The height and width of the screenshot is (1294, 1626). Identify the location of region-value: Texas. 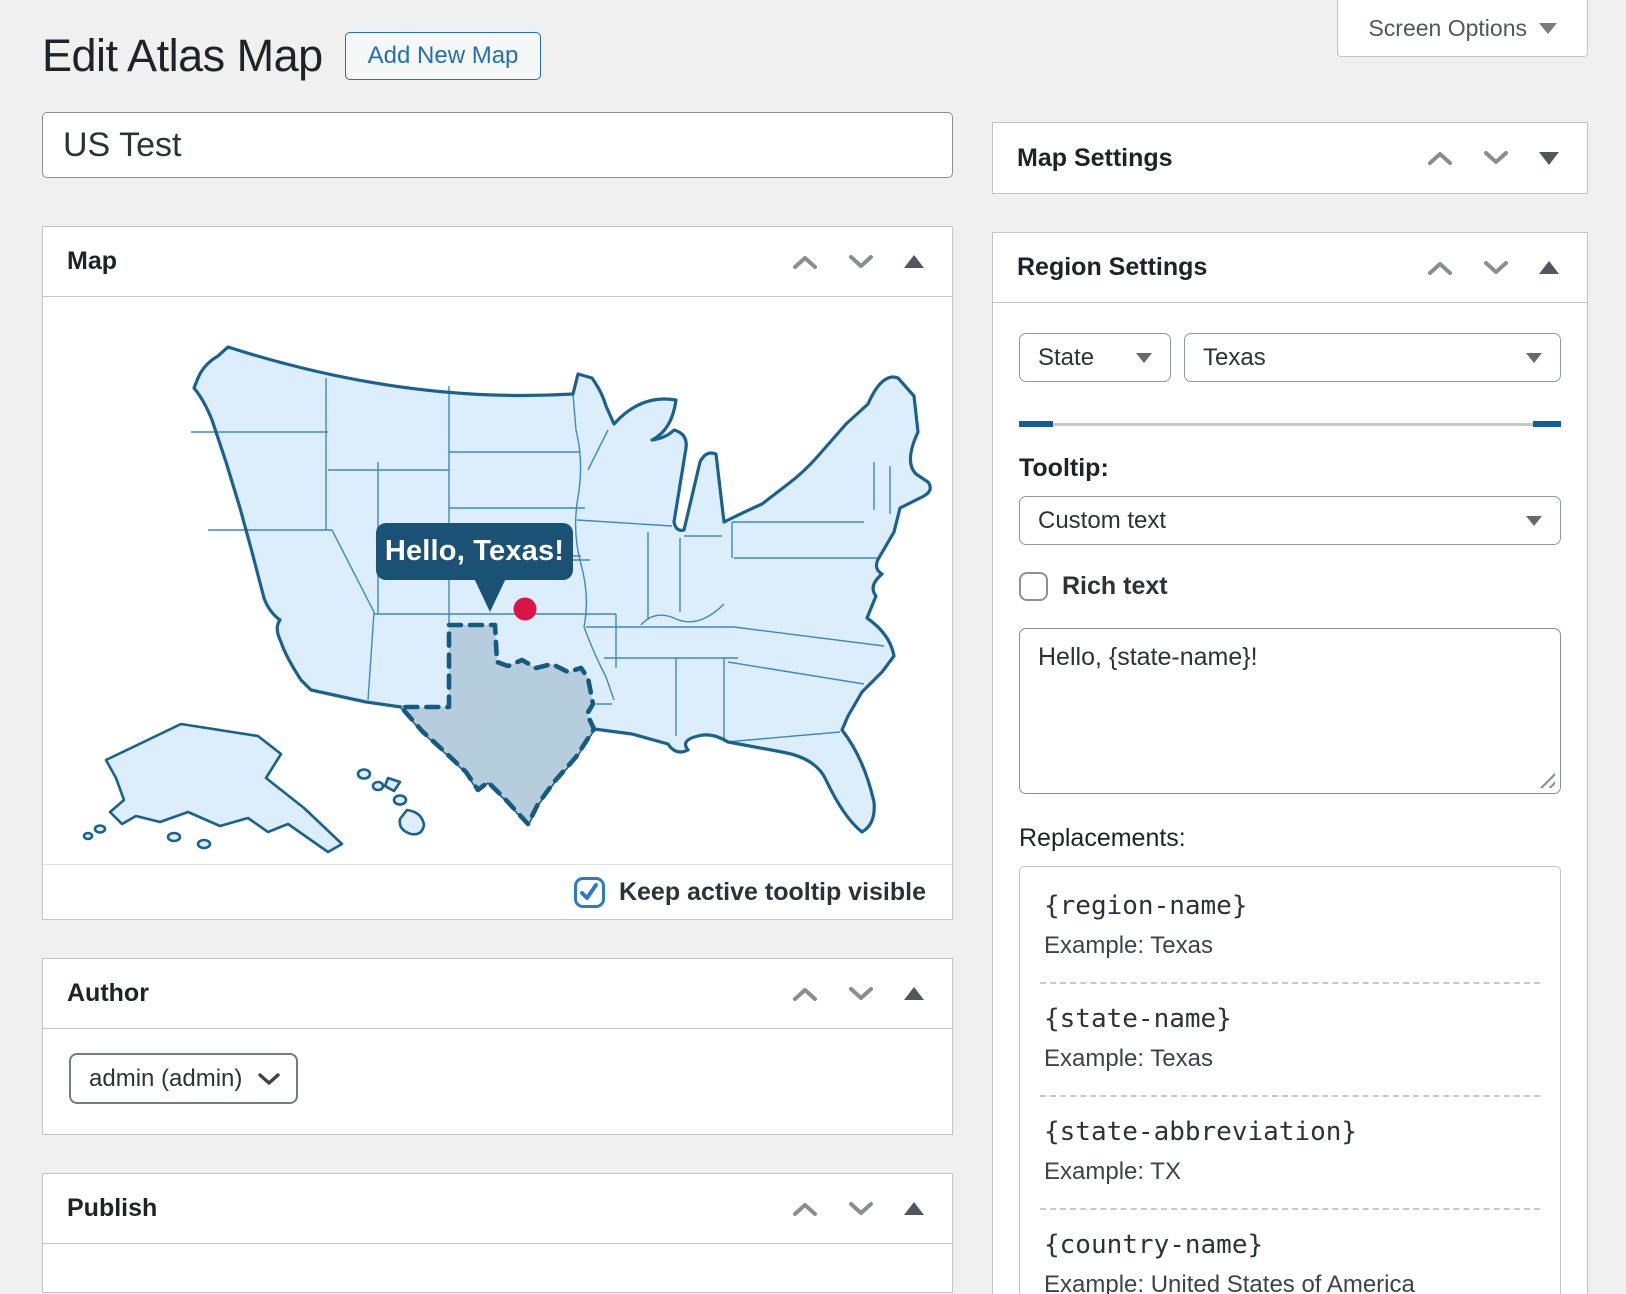
(1234, 357).